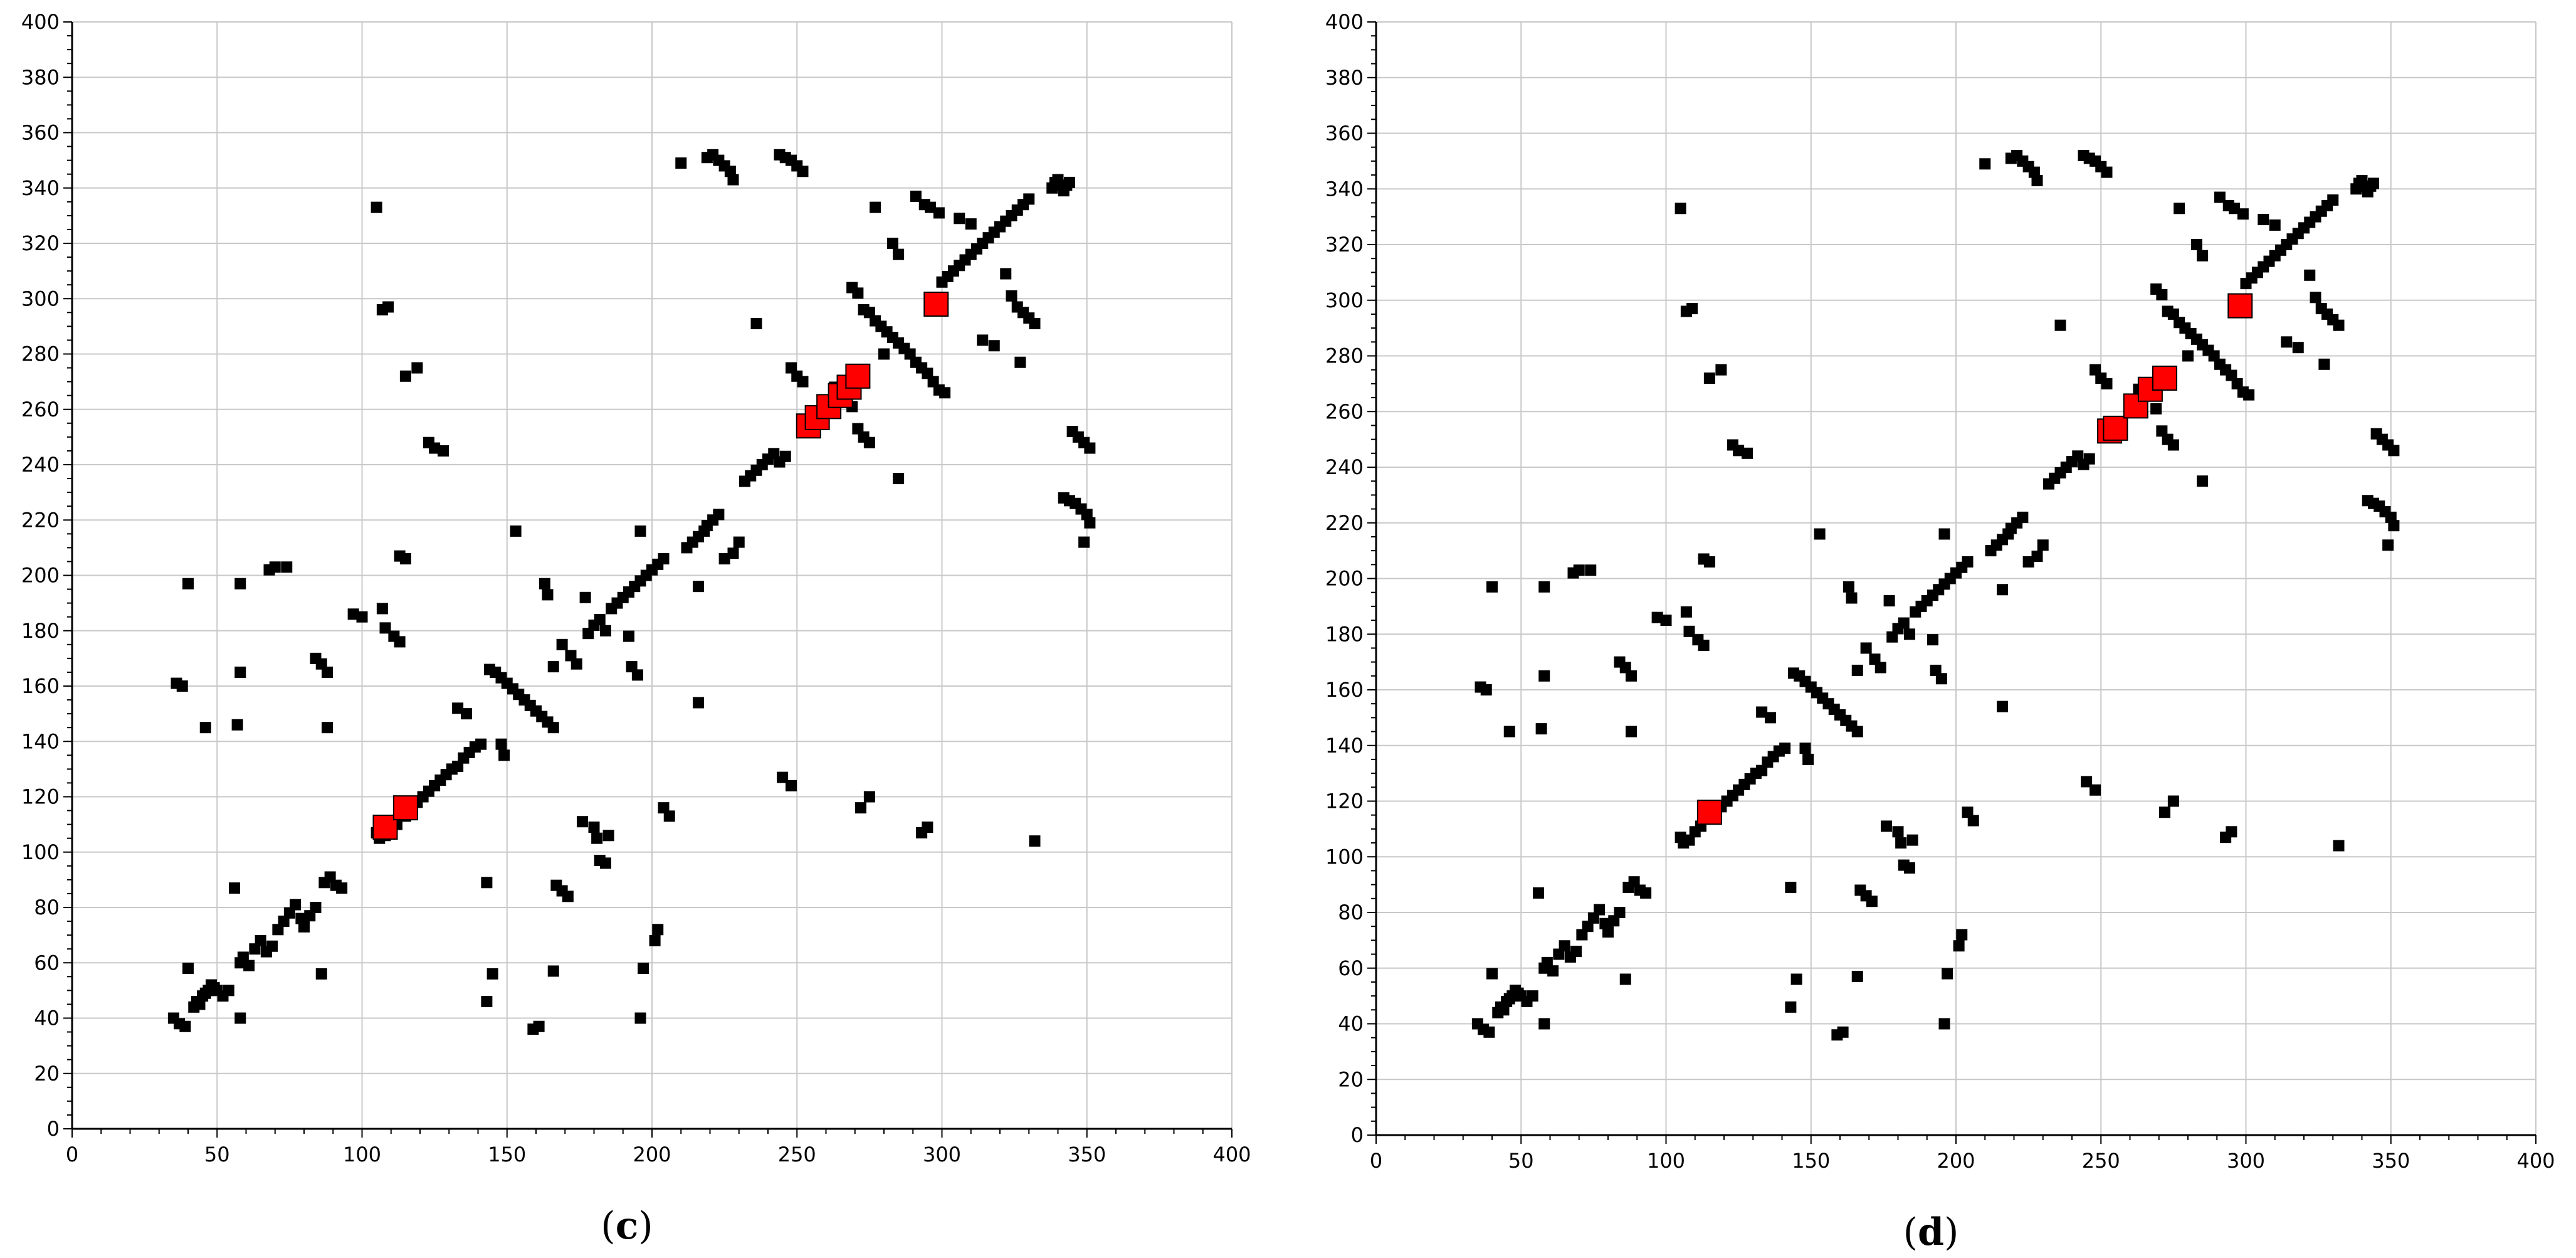 The image size is (2576, 1258). Describe the element at coordinates (1376, 1161) in the screenshot. I see `x-tick-label: 0` at that location.